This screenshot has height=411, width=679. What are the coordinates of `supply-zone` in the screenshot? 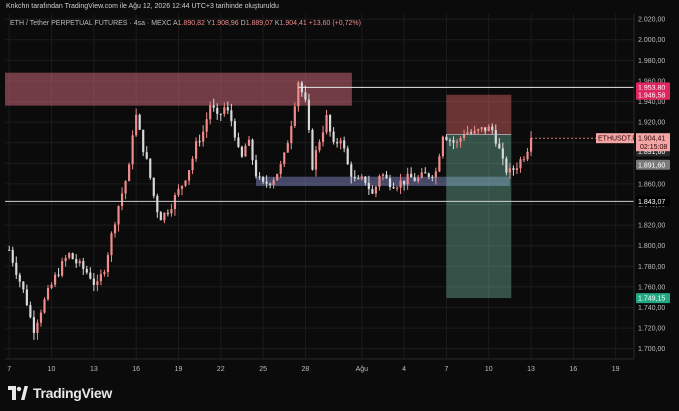 It's located at (178, 89).